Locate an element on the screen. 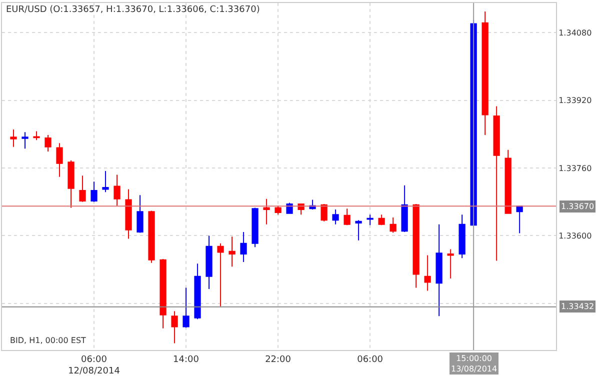 The width and height of the screenshot is (600, 379). x-tick-label: 14:00 is located at coordinates (186, 359).